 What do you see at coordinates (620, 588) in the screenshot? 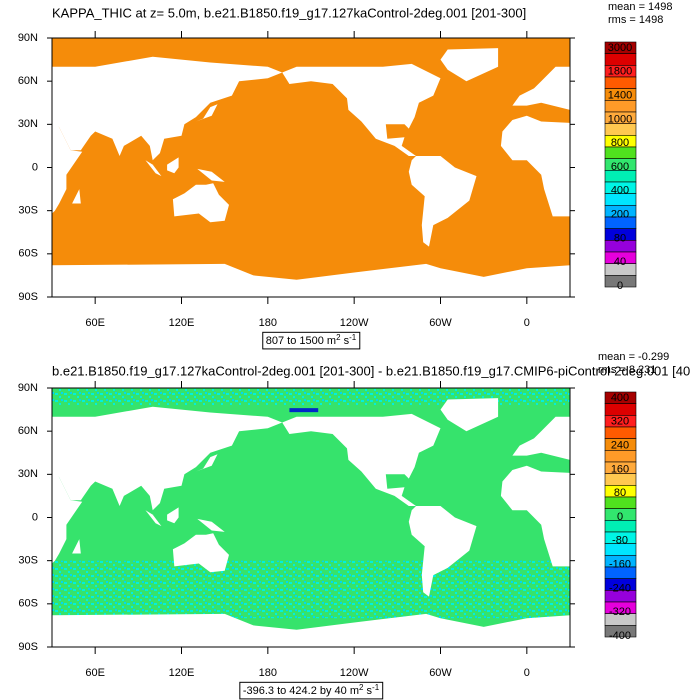
I see `colorbar-label: -240` at bounding box center [620, 588].